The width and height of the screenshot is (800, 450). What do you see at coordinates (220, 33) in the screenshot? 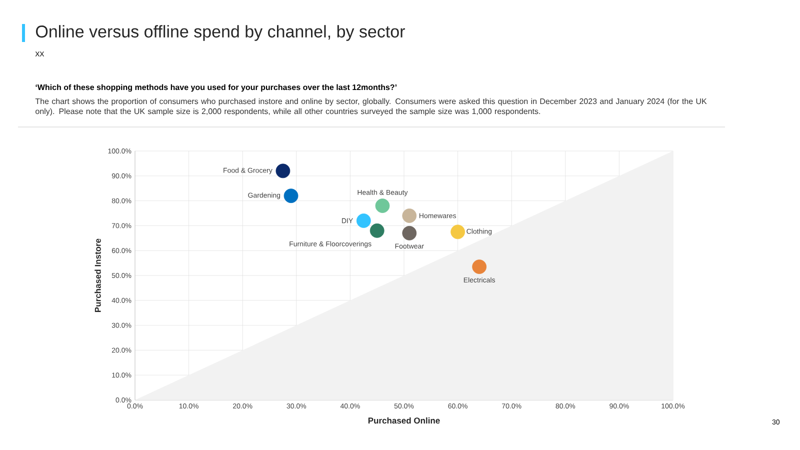
I see `chart-title: Online versus offline spend by channel, by sector` at bounding box center [220, 33].